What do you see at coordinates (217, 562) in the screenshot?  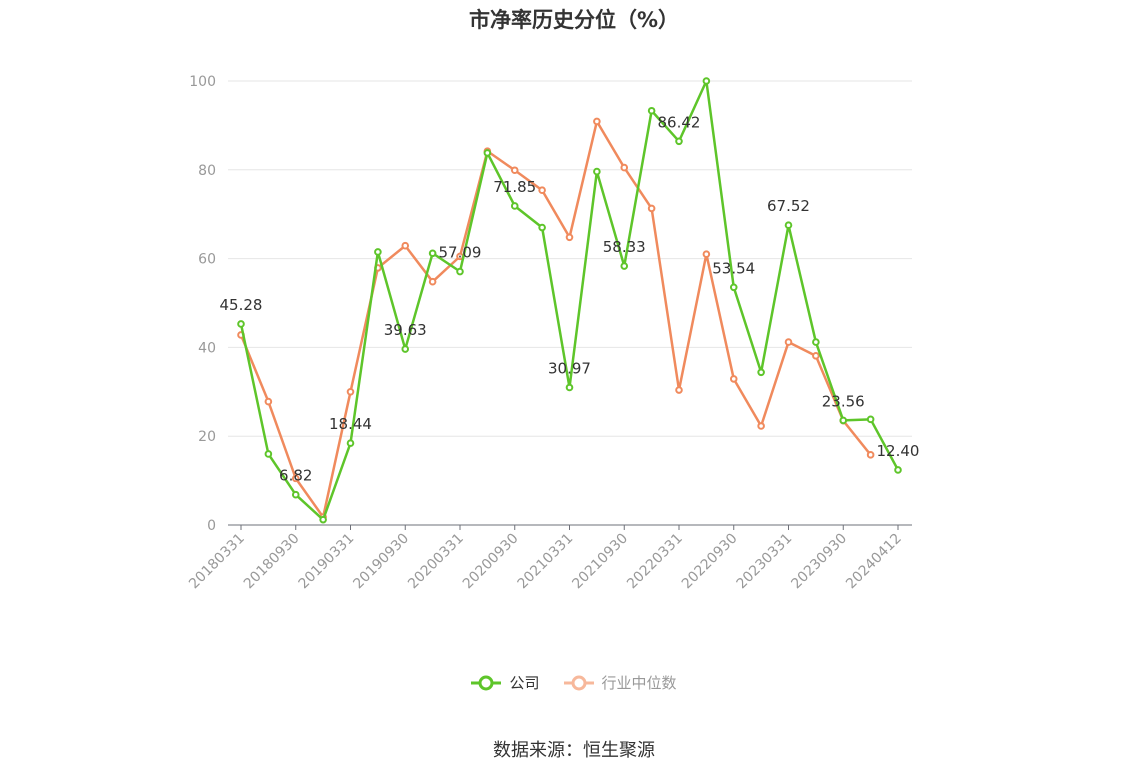 I see `x-tick-label: 20180331` at bounding box center [217, 562].